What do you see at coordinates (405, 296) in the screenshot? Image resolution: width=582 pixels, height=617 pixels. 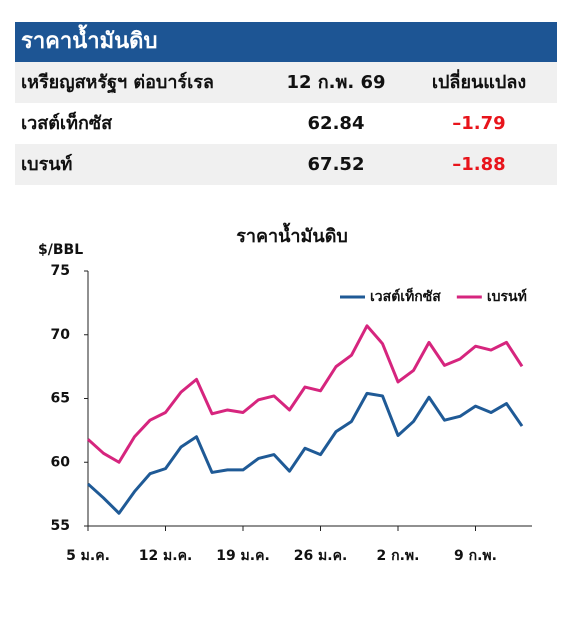 I see `legend-label: เวสต์เท็กซัส` at bounding box center [405, 296].